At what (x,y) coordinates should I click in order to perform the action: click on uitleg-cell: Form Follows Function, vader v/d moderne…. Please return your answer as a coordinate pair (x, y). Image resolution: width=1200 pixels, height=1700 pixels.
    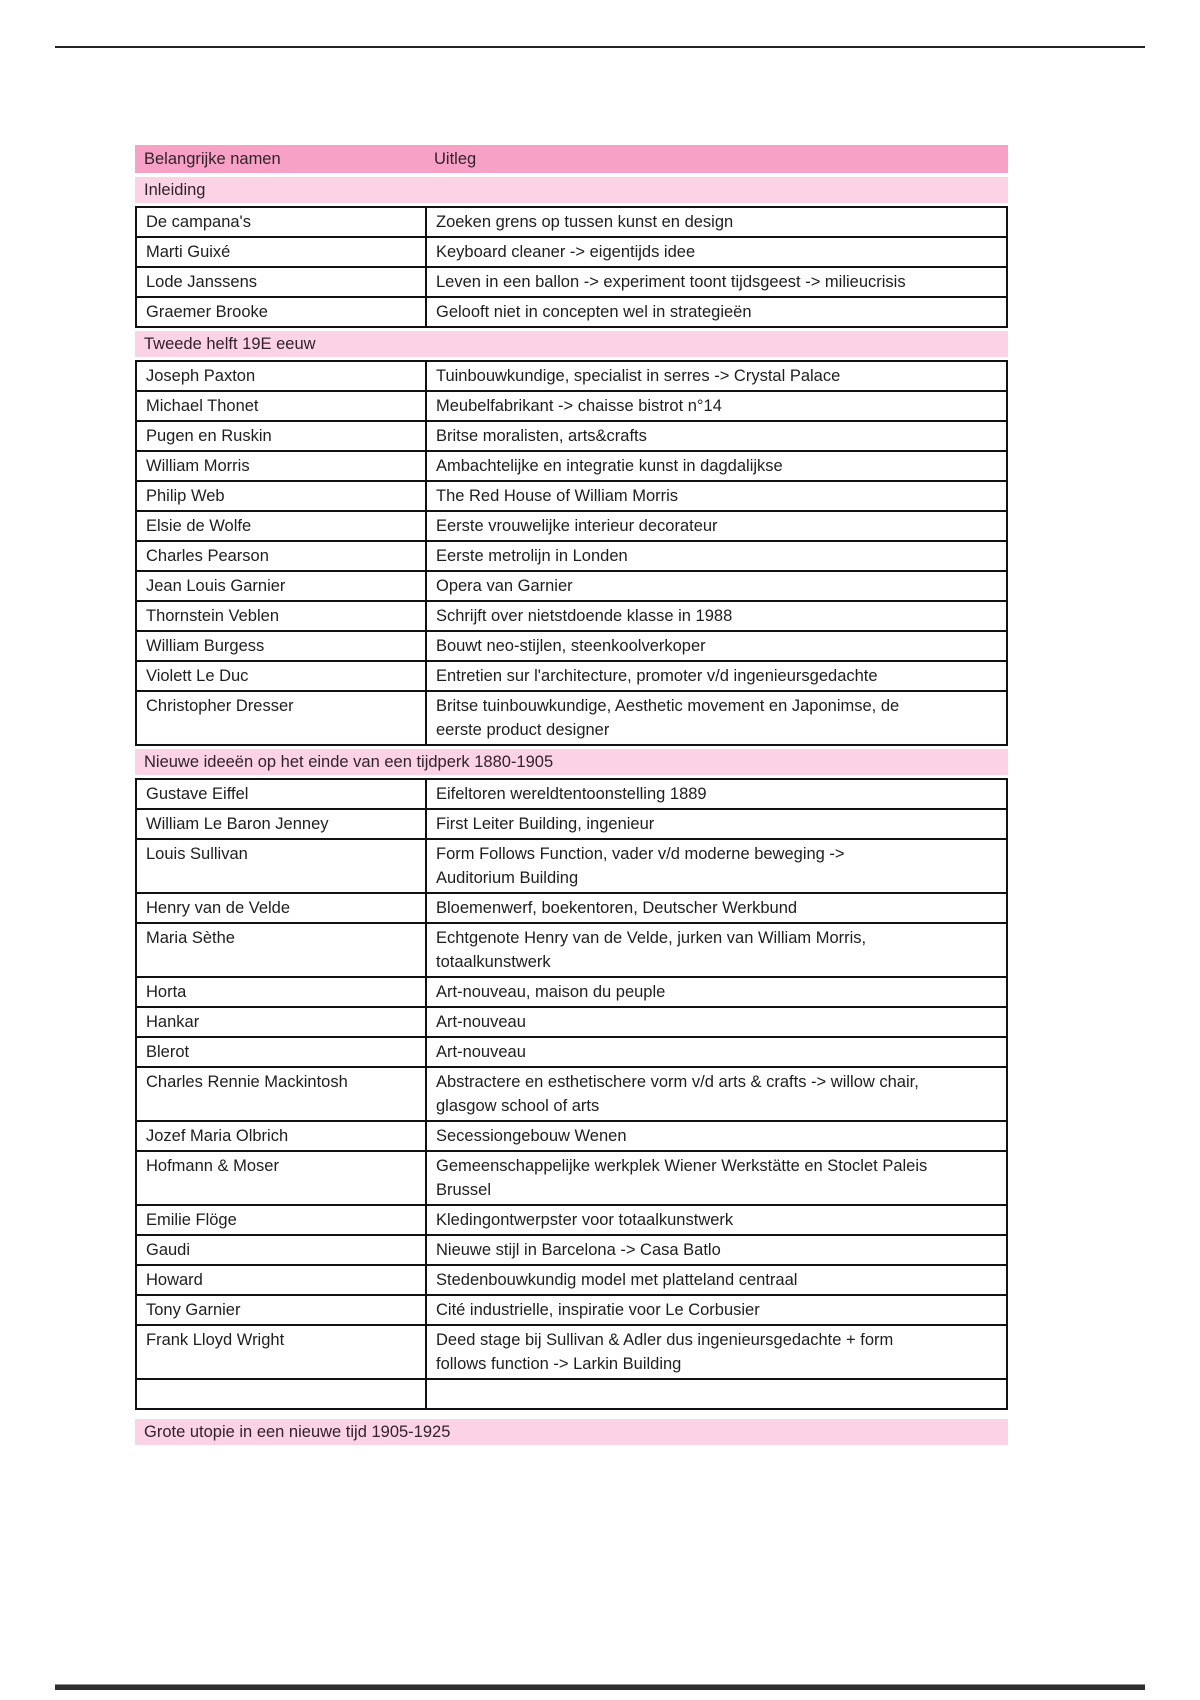
    Looking at the image, I should click on (640, 866).